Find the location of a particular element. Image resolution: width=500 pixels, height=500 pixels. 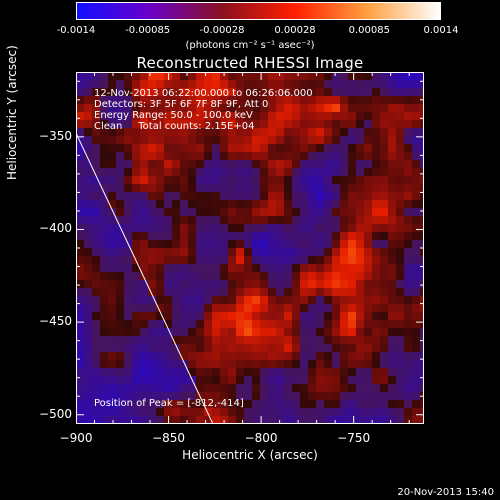

x-tick-label: −750 is located at coordinates (354, 438).